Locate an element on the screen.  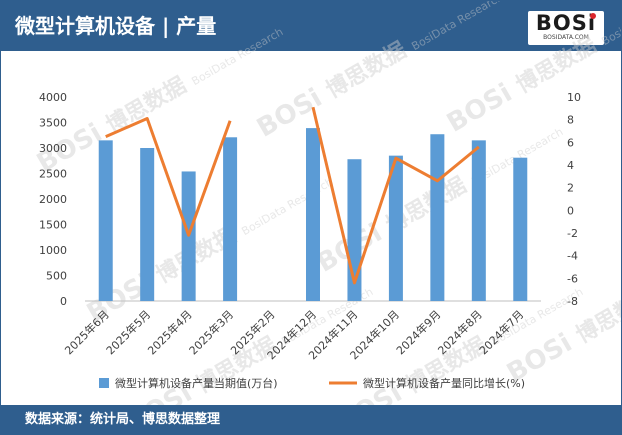
logo-dot is located at coordinates (593, 16).